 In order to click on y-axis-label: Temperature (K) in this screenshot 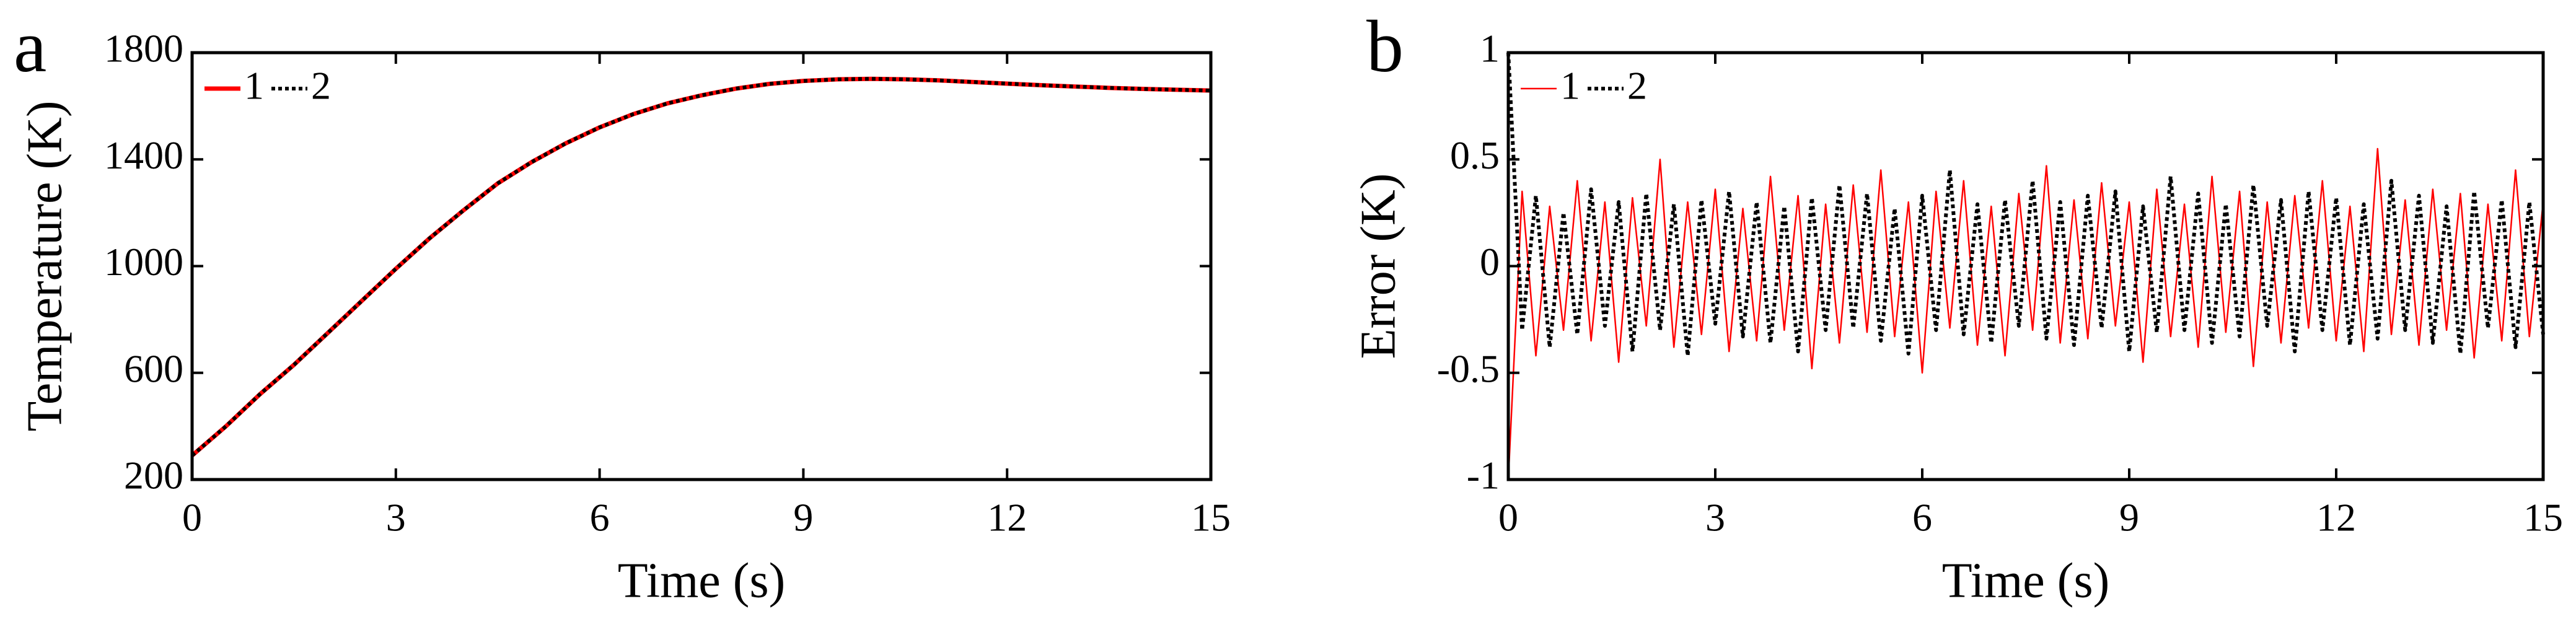, I will do `click(44, 265)`.